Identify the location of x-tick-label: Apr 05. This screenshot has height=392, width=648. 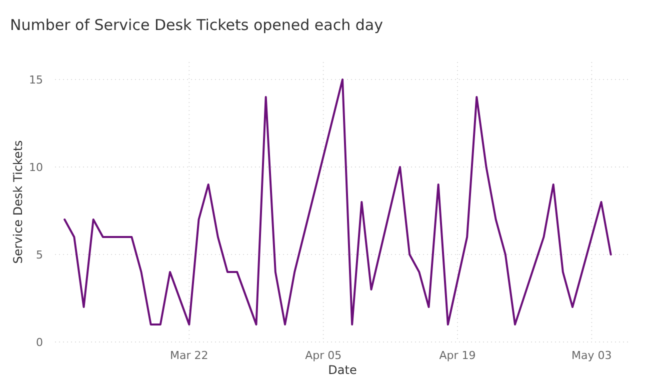
(323, 355).